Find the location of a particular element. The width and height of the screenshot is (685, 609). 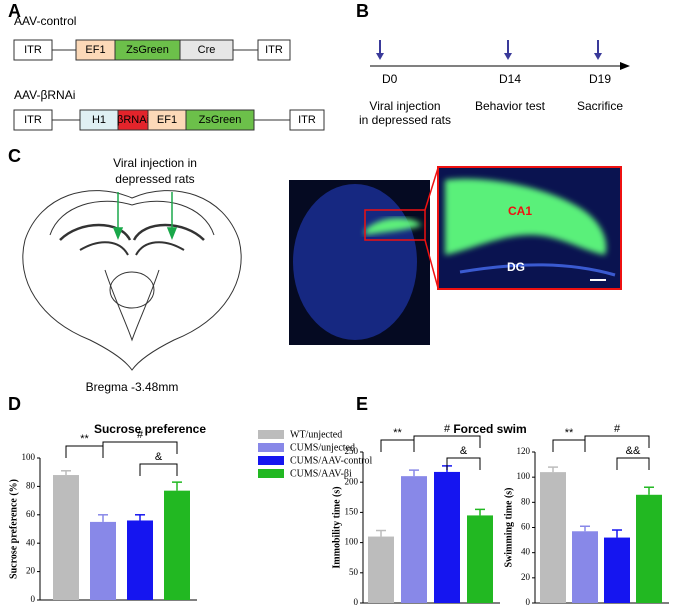

legend-label: CUMS/unjected is located at coordinates (322, 447).